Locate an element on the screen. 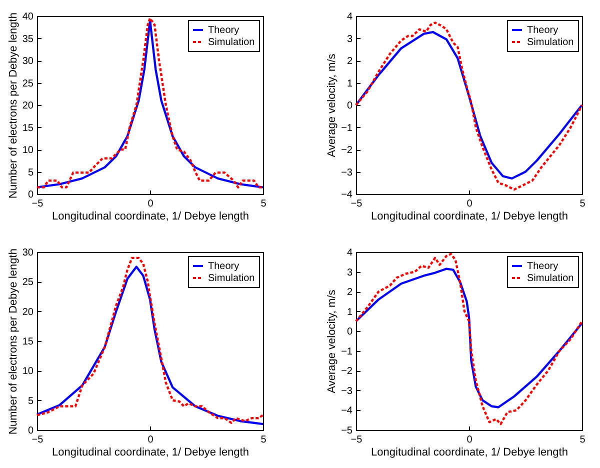 The height and width of the screenshot is (468, 600). y-tick-label: 40 is located at coordinates (28, 17).